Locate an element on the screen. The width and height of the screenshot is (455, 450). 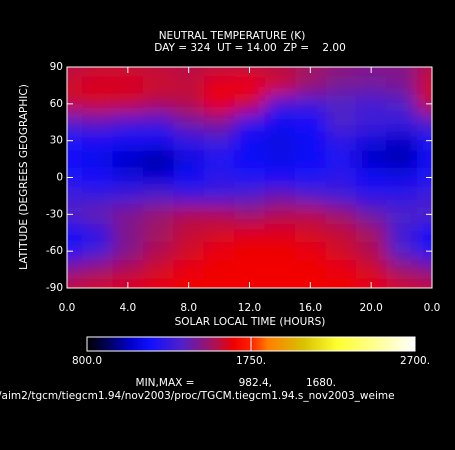
x-tick-label: 4.0 is located at coordinates (127, 308).